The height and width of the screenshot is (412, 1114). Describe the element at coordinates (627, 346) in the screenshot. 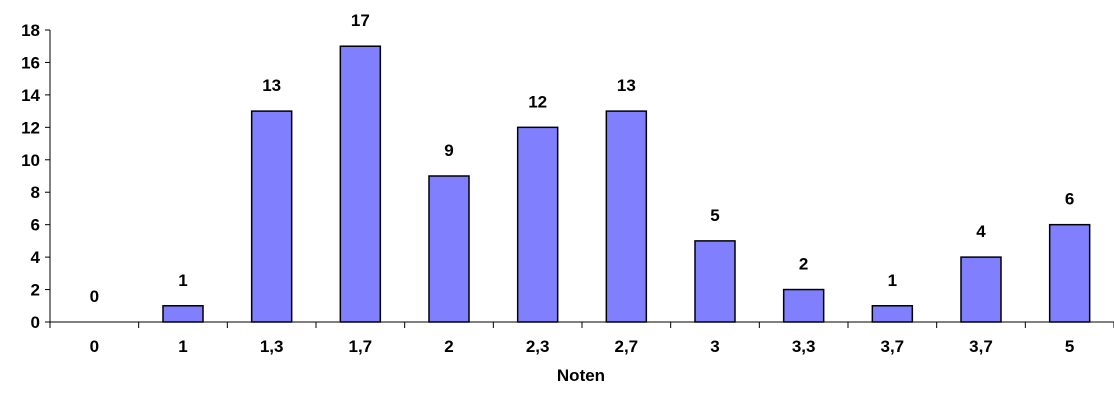

I see `x-tick-label: 2,7` at that location.